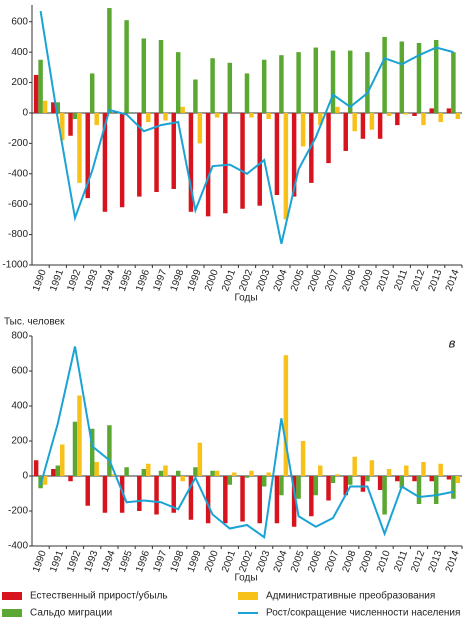 This screenshot has width=470, height=624. What do you see at coordinates (15, 265) in the screenshot?
I see `y-tick-label: -1000` at bounding box center [15, 265].